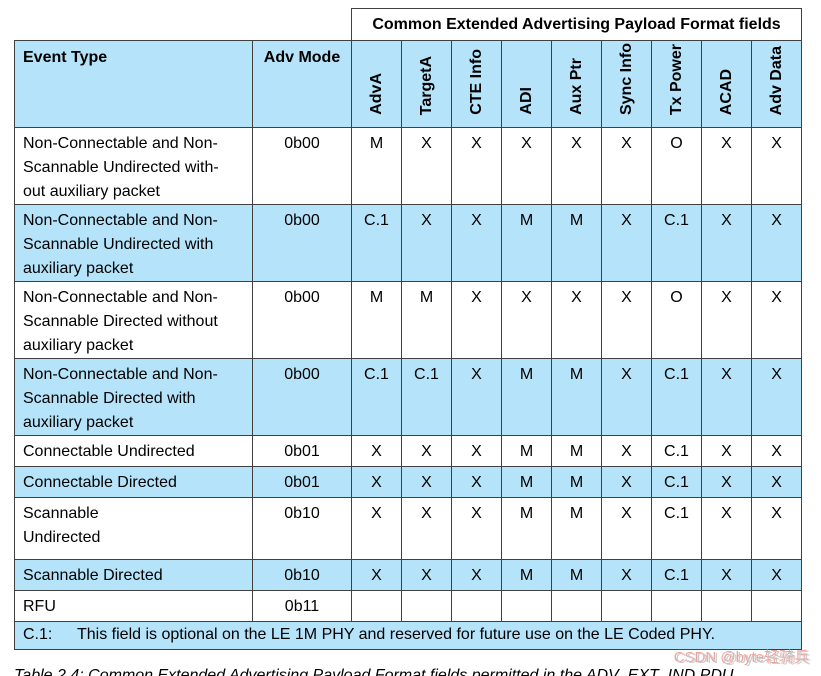  Describe the element at coordinates (676, 79) in the screenshot. I see `tx-power-label: Tx Power` at that location.